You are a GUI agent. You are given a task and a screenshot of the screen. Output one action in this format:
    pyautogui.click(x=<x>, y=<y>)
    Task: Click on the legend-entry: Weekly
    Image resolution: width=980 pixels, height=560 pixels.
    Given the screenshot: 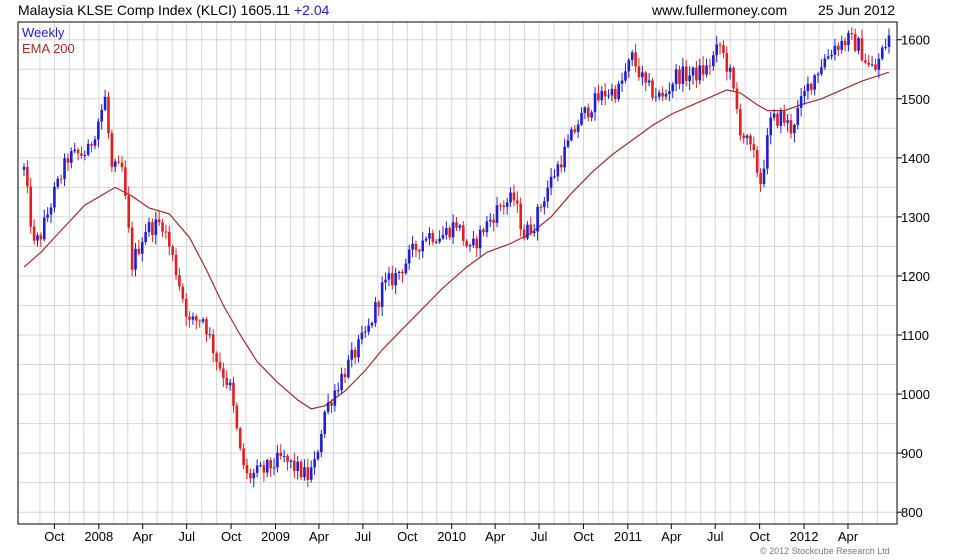 What is the action you would take?
    pyautogui.click(x=43, y=32)
    